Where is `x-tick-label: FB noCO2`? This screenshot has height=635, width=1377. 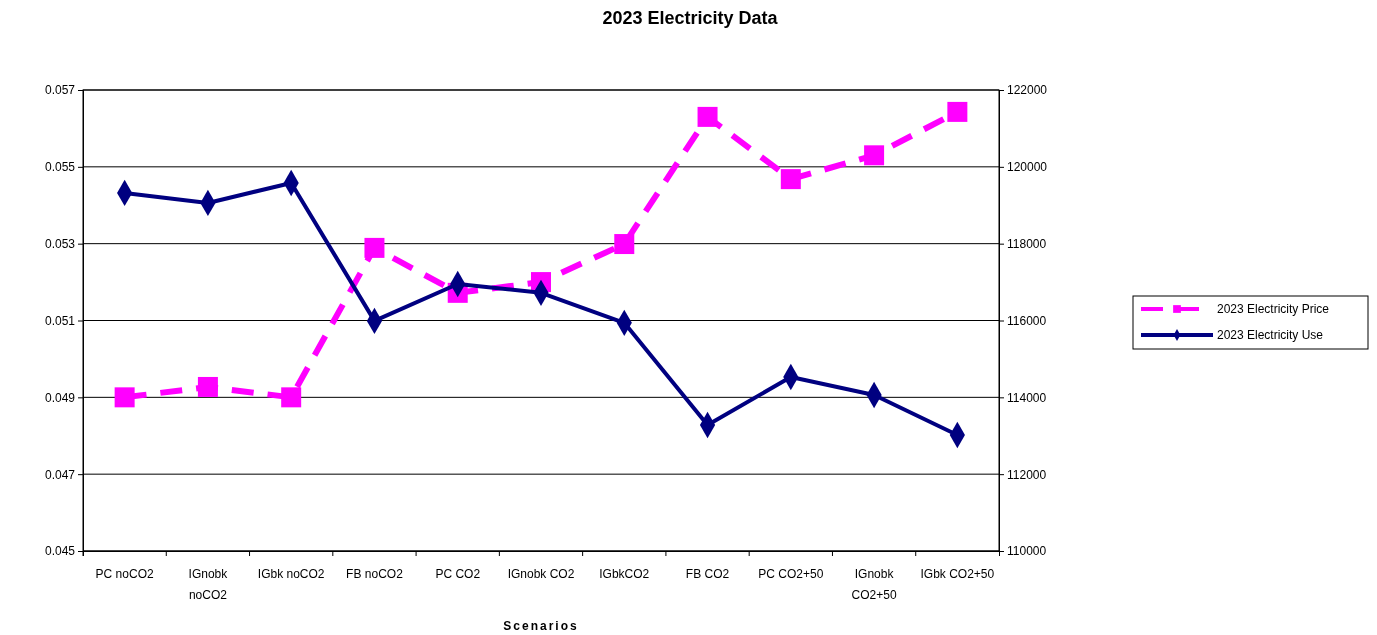
x-tick-label: FB noCO2 is located at coordinates (375, 574).